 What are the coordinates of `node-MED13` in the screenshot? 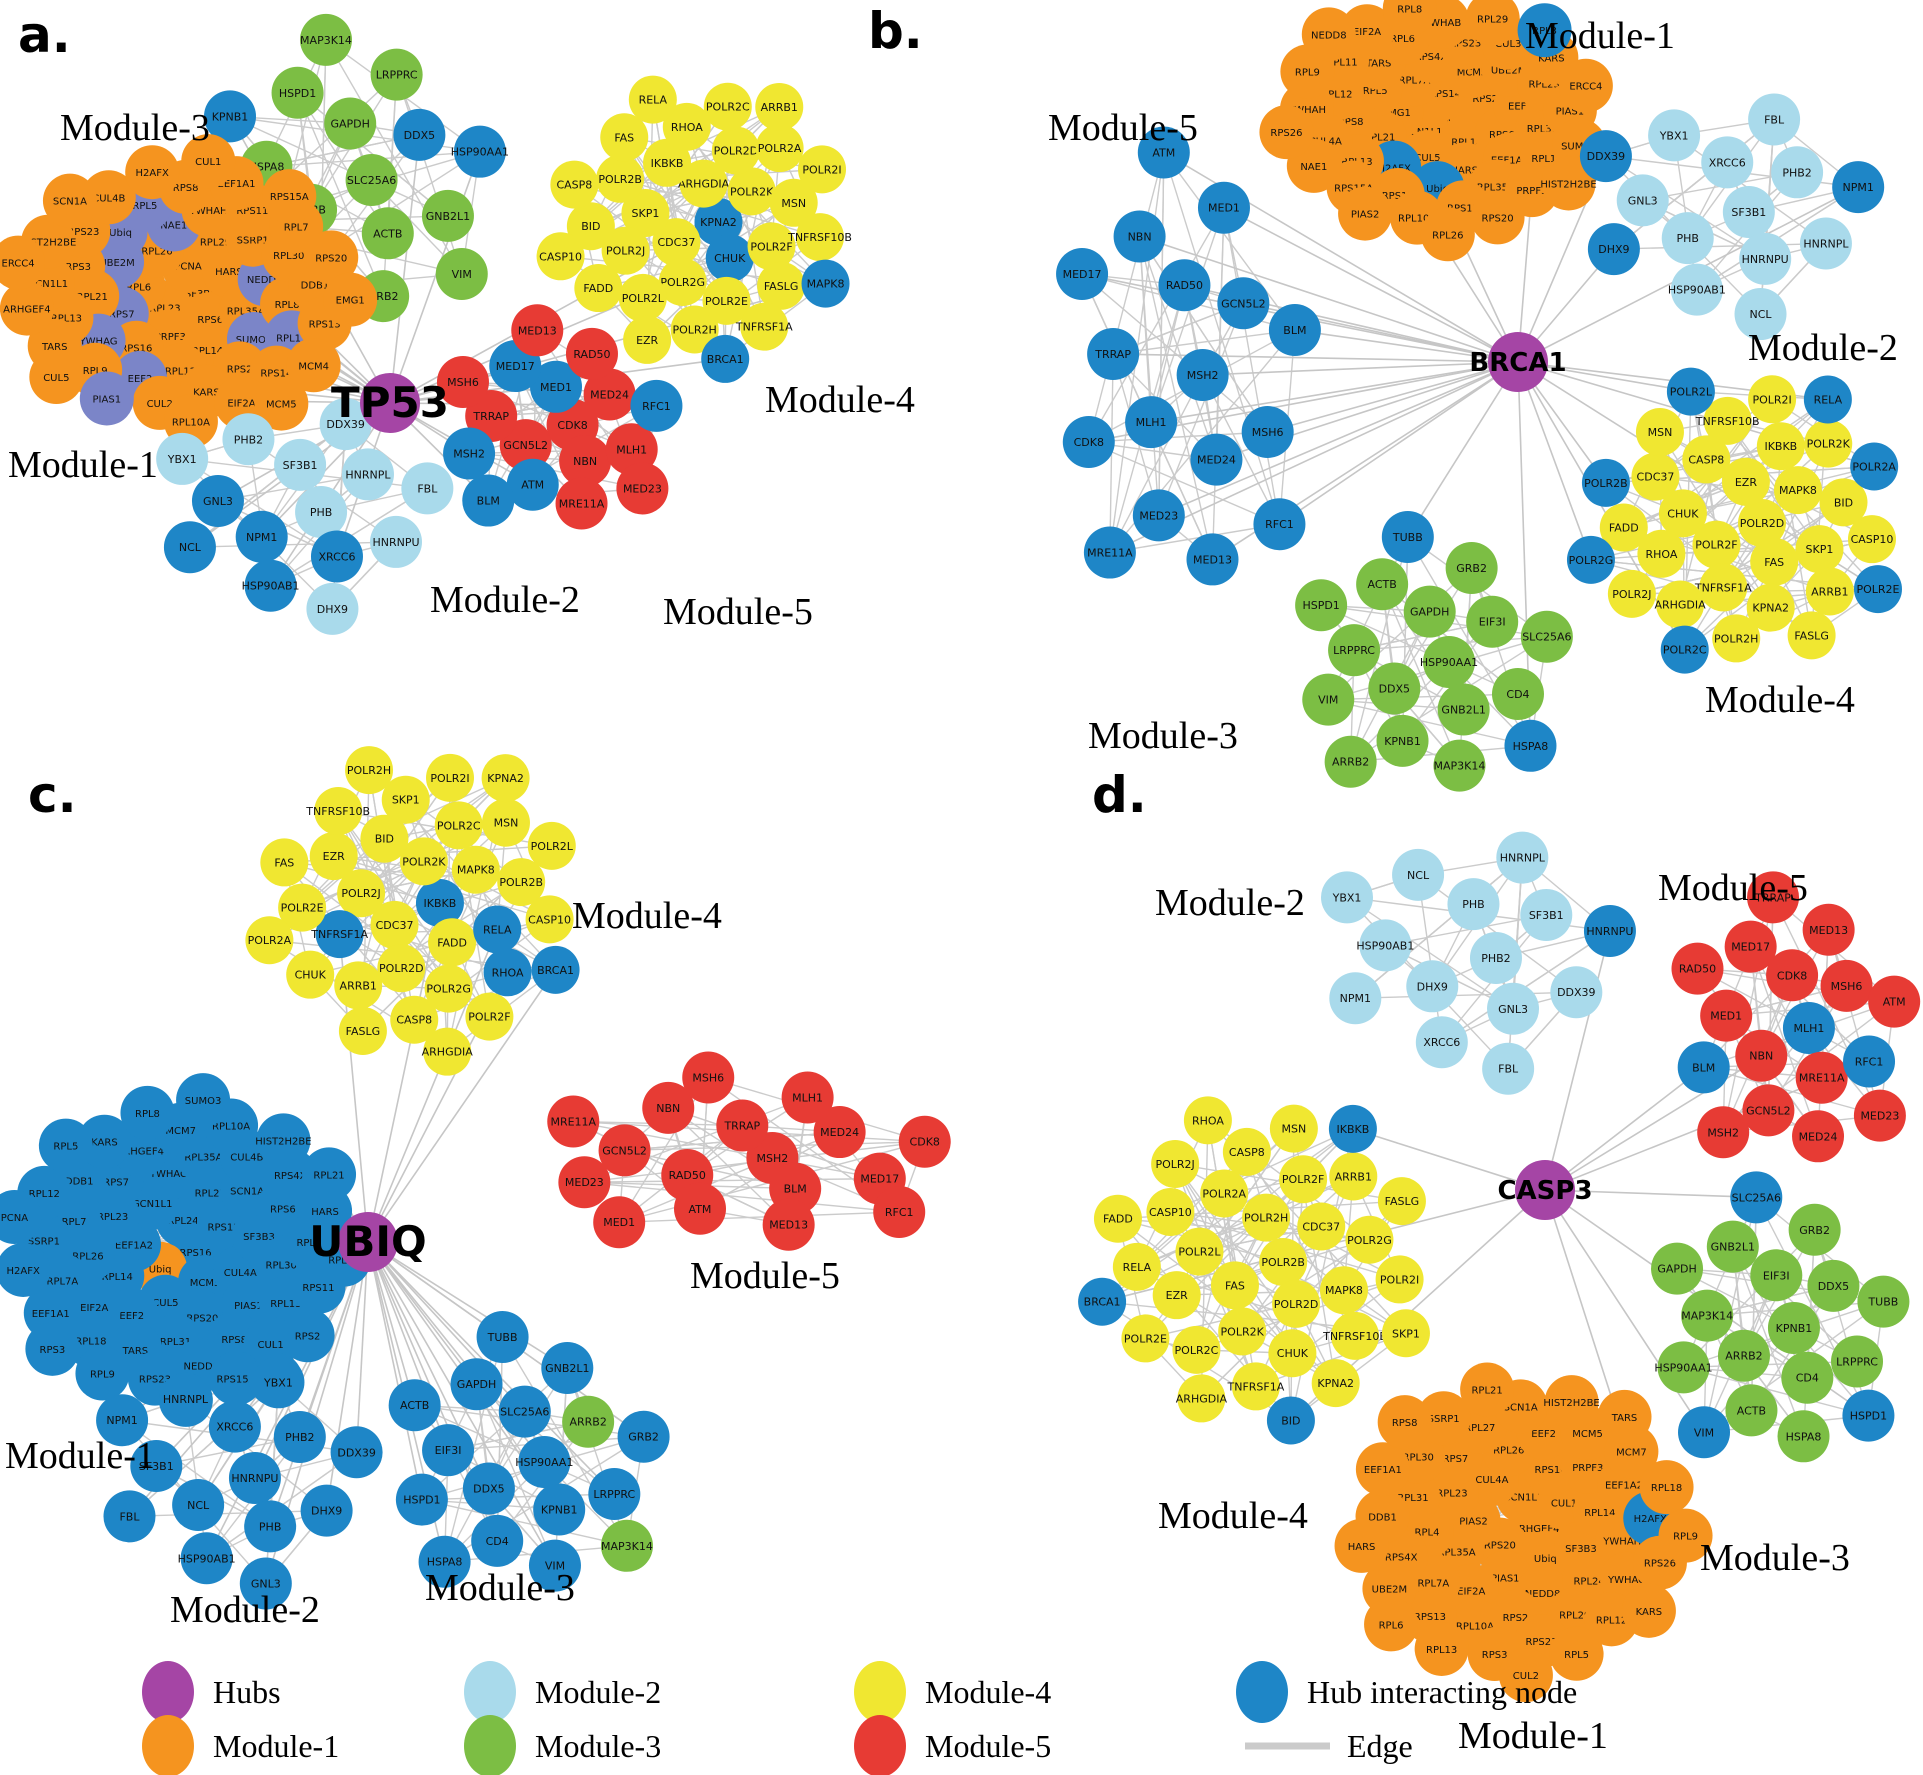 It's located at (788, 1224).